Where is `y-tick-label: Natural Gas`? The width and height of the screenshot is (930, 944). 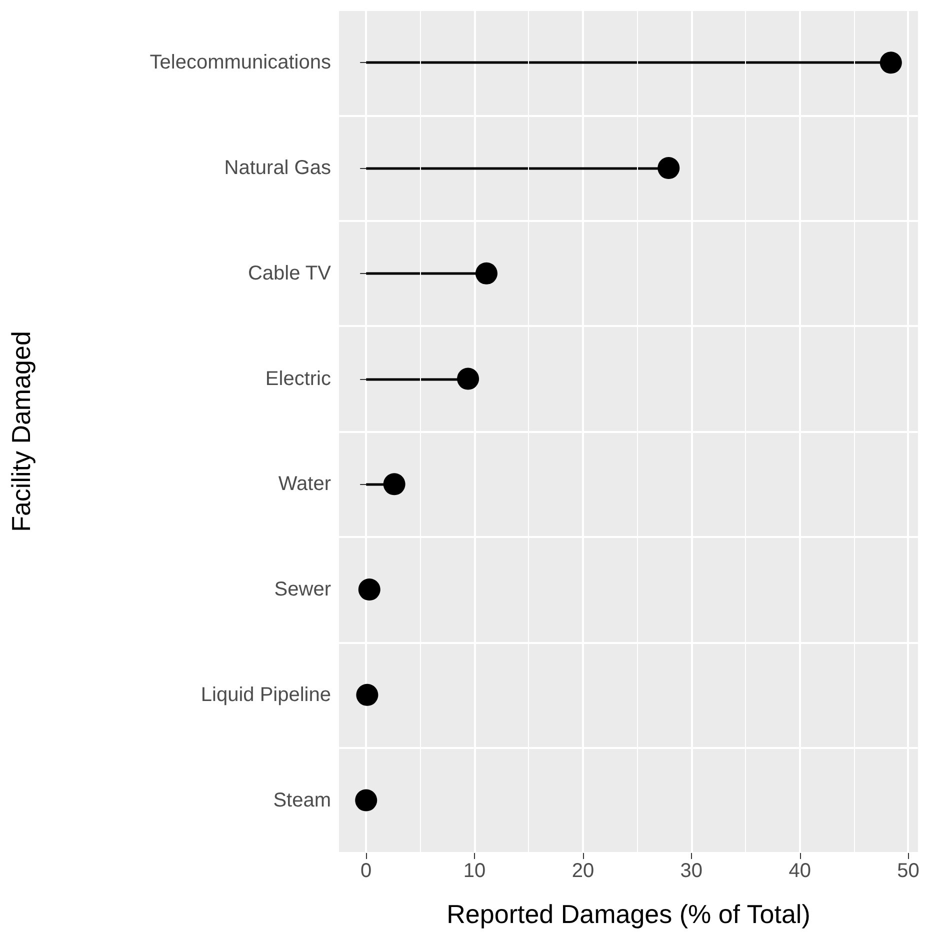
y-tick-label: Natural Gas is located at coordinates (277, 168).